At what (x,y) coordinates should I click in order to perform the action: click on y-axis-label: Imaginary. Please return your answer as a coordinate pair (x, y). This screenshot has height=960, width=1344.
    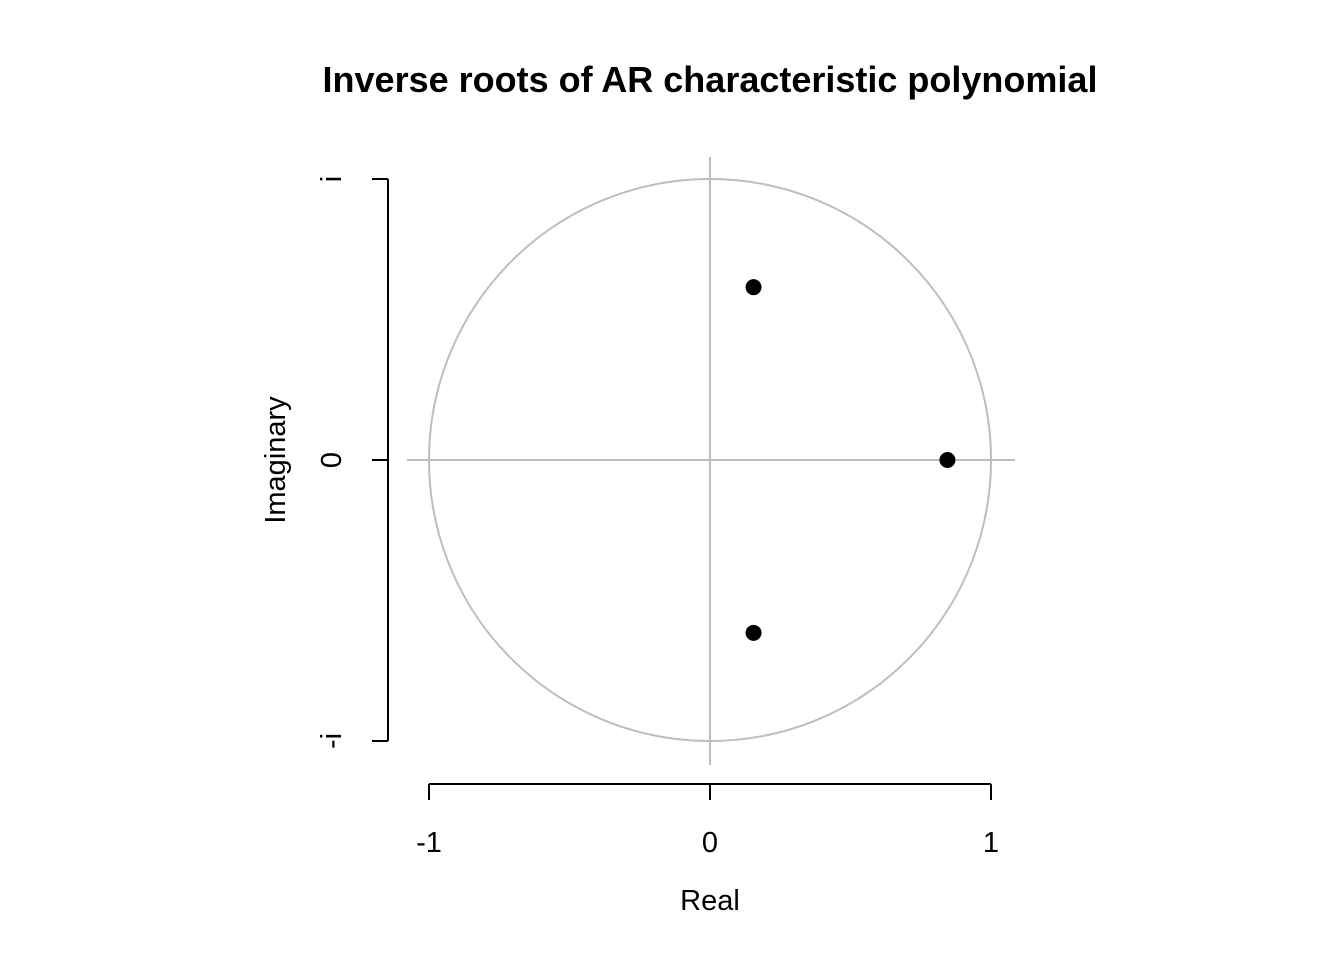
    Looking at the image, I should click on (276, 460).